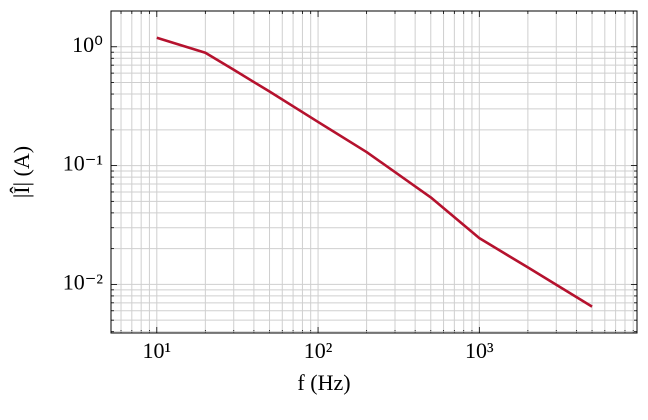 The height and width of the screenshot is (420, 648). I want to click on x-axis-label: f (Hz), so click(323, 382).